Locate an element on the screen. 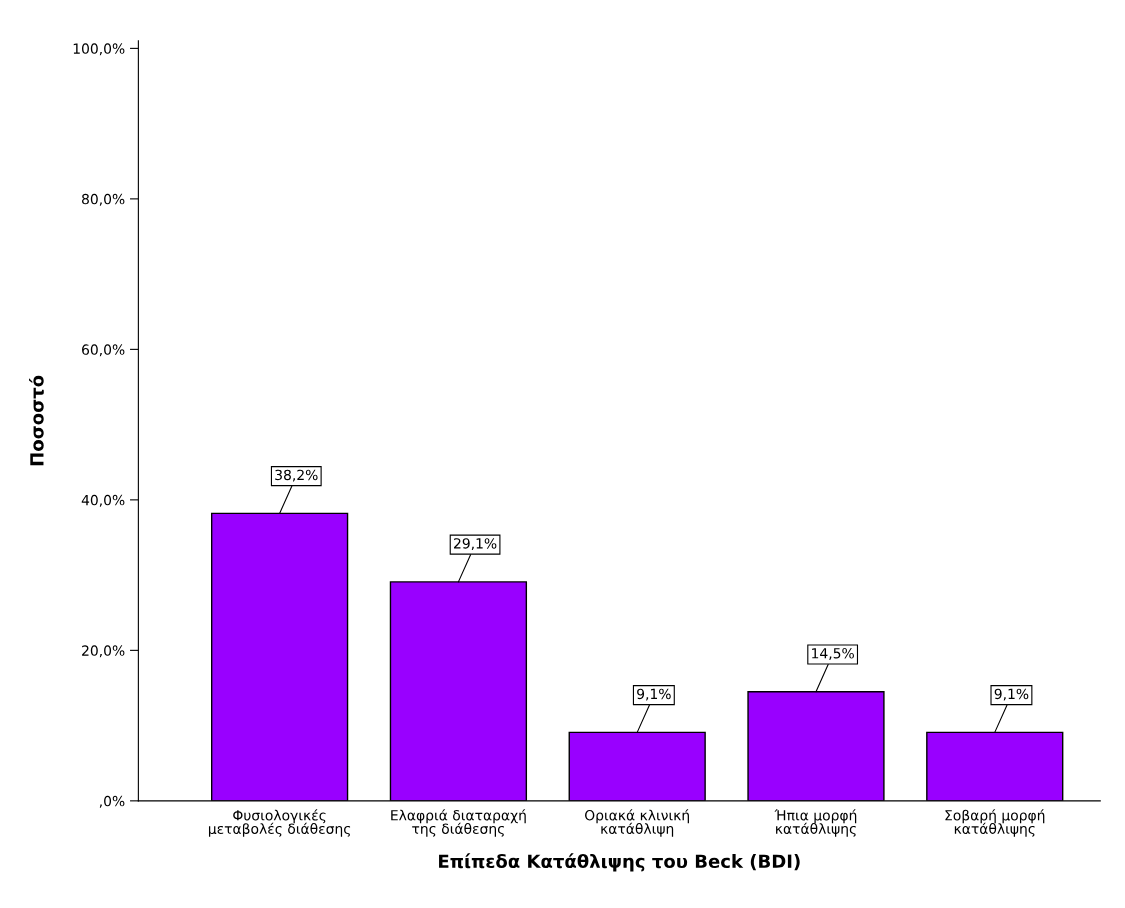 The image size is (1125, 908). x-axis-title: Επίπεδα Κατάθλιψης του Beck (BDI) is located at coordinates (619, 862).